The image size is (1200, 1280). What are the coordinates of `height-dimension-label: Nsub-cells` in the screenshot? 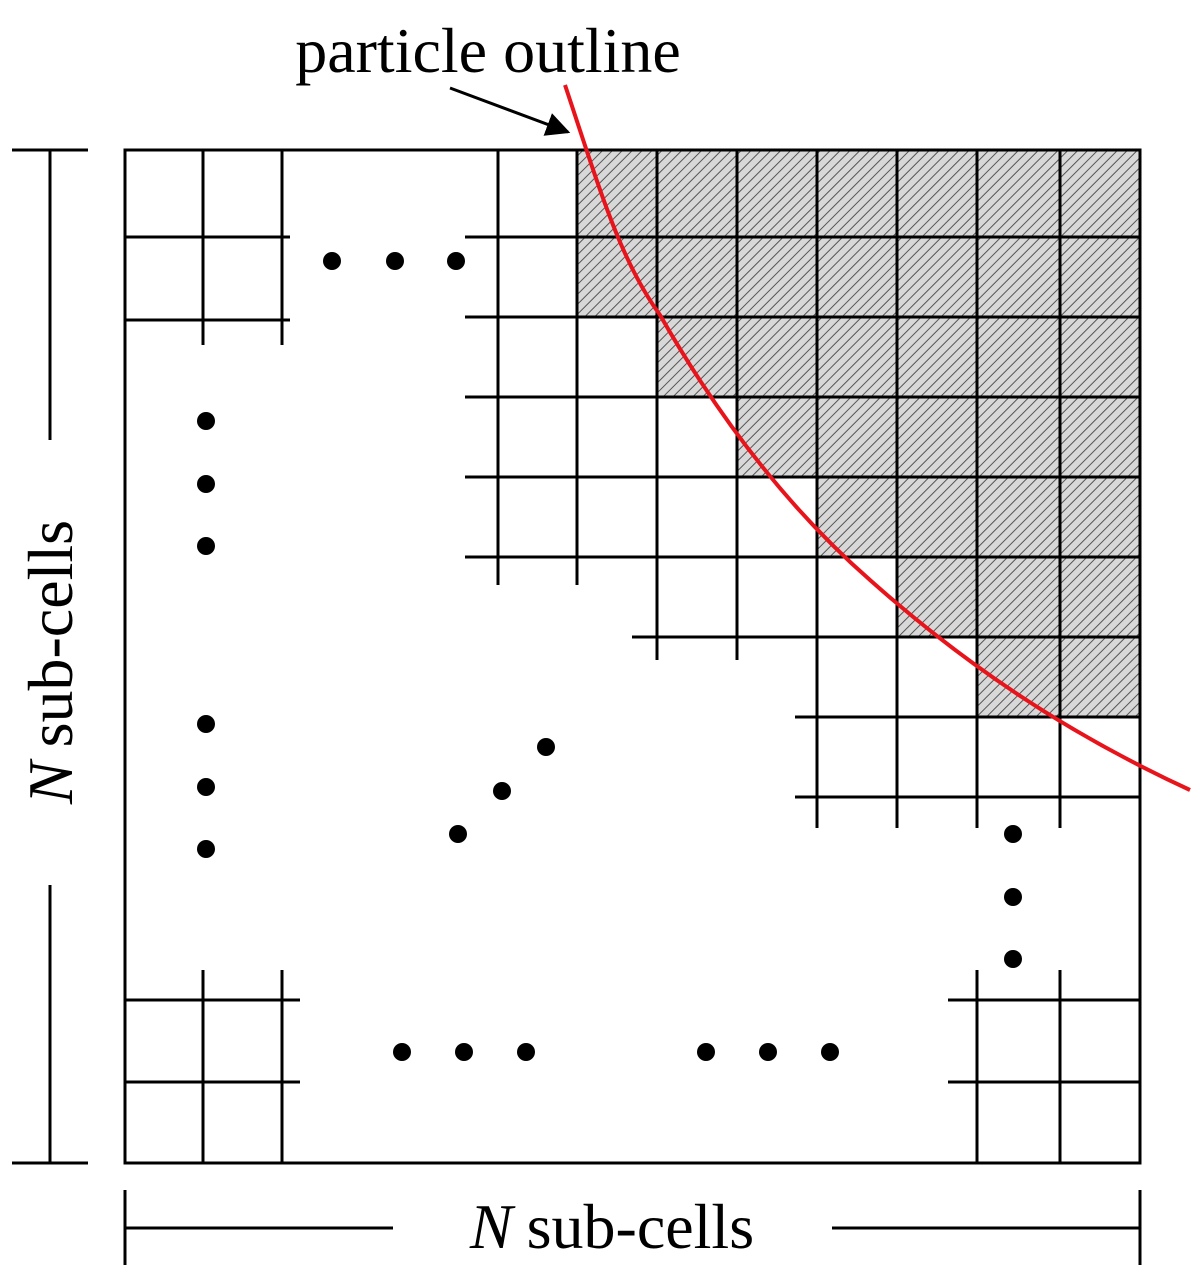 It's located at (50, 662).